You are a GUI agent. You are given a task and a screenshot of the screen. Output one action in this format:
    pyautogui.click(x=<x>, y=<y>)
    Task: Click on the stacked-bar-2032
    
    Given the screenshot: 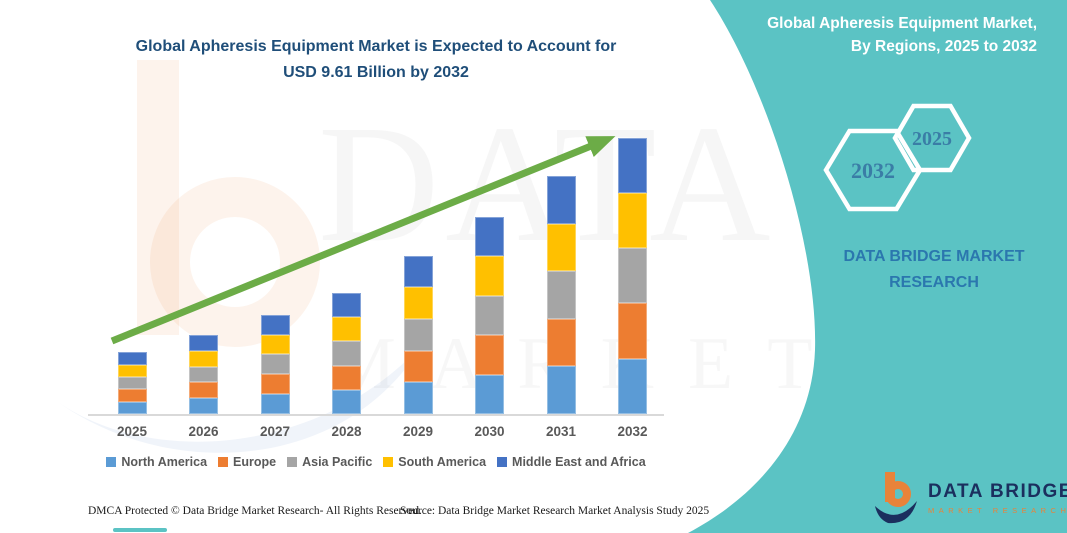 What is the action you would take?
    pyautogui.click(x=632, y=275)
    